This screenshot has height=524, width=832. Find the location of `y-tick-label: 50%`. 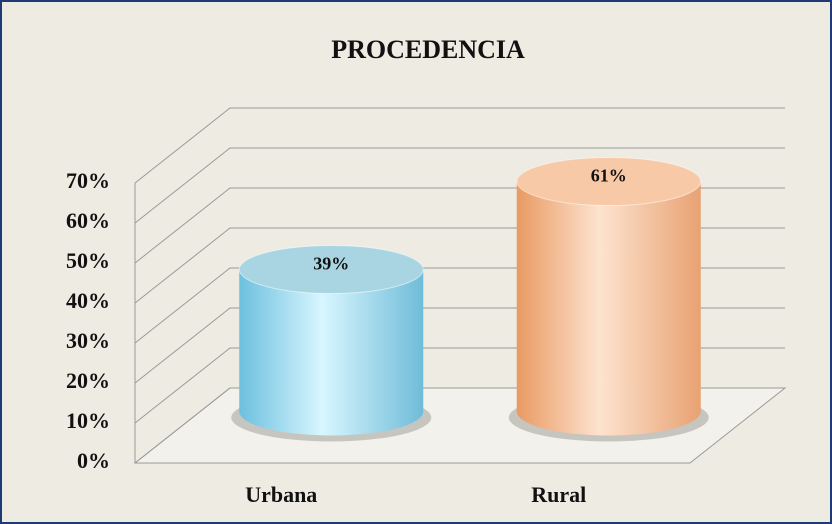

y-tick-label: 50% is located at coordinates (88, 260).